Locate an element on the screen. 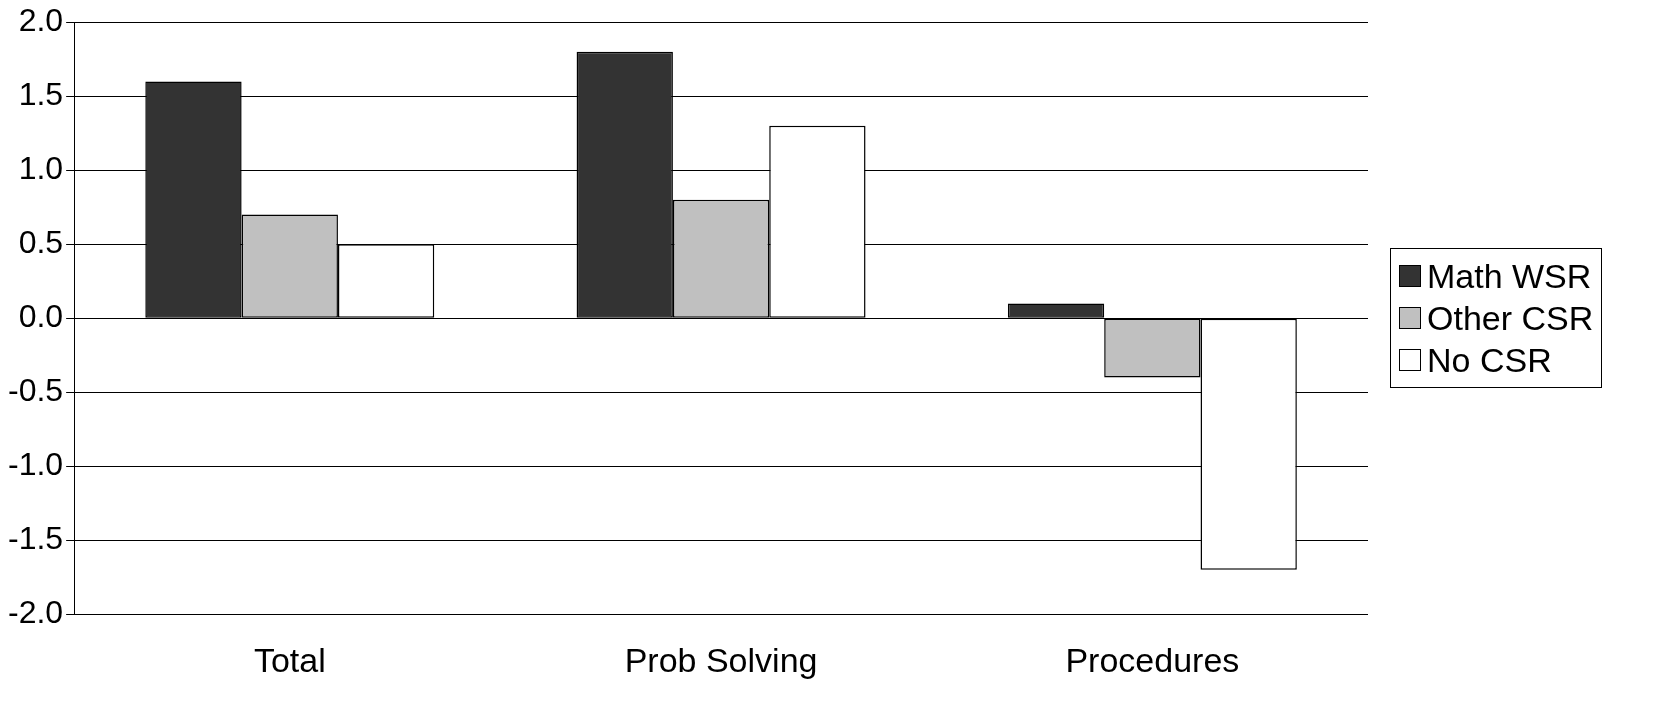 The width and height of the screenshot is (1663, 708). y-tick-label: 0.5 is located at coordinates (41, 242).